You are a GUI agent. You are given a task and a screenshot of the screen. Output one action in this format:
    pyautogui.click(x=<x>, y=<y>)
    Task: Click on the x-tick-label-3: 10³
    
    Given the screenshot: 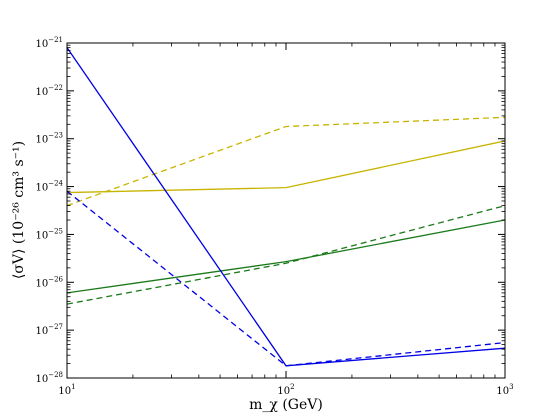 What is the action you would take?
    pyautogui.click(x=504, y=390)
    